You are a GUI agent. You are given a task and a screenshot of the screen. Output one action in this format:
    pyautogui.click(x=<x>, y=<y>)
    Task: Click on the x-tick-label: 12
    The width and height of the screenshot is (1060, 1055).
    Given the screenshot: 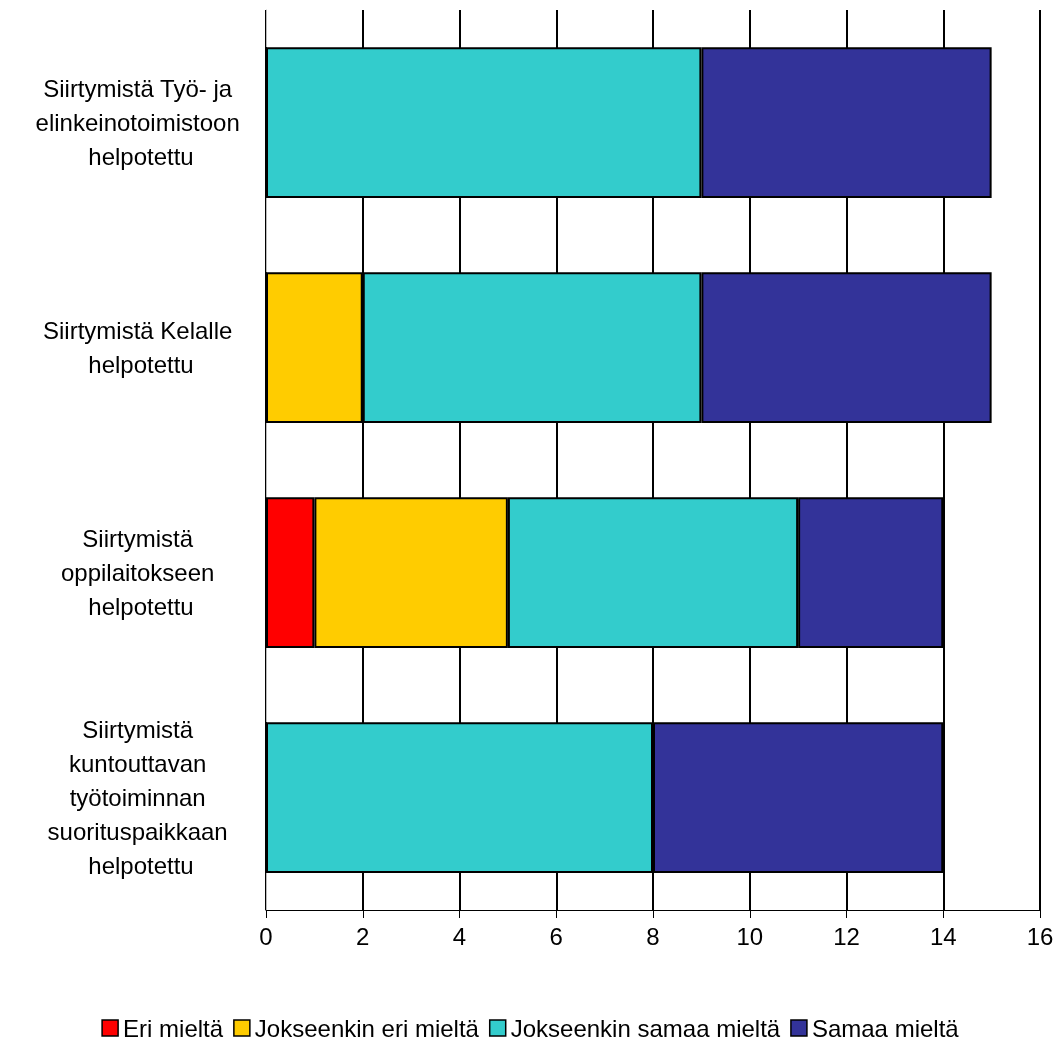 What is the action you would take?
    pyautogui.click(x=846, y=936)
    